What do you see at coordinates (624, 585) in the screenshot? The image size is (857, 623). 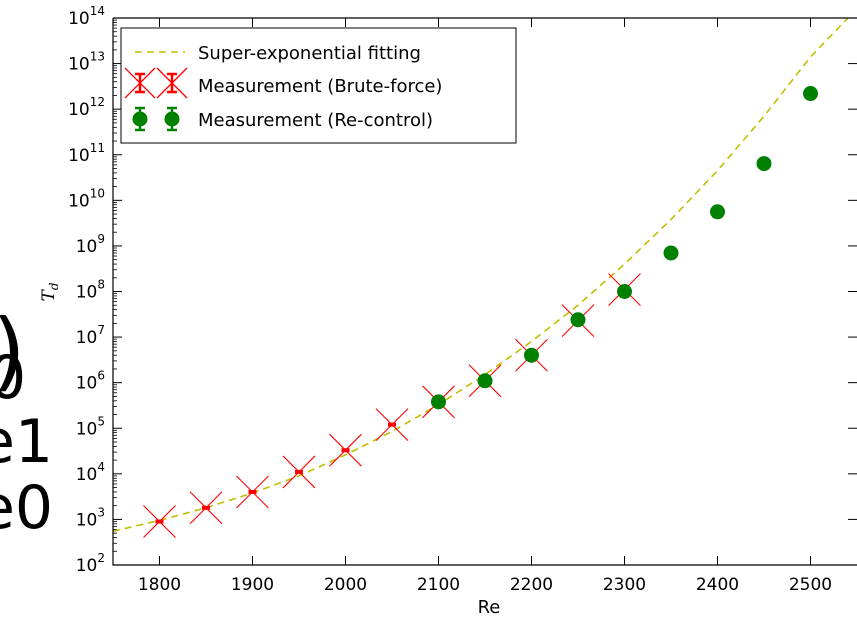 I see `x-tick-label: 2300` at bounding box center [624, 585].